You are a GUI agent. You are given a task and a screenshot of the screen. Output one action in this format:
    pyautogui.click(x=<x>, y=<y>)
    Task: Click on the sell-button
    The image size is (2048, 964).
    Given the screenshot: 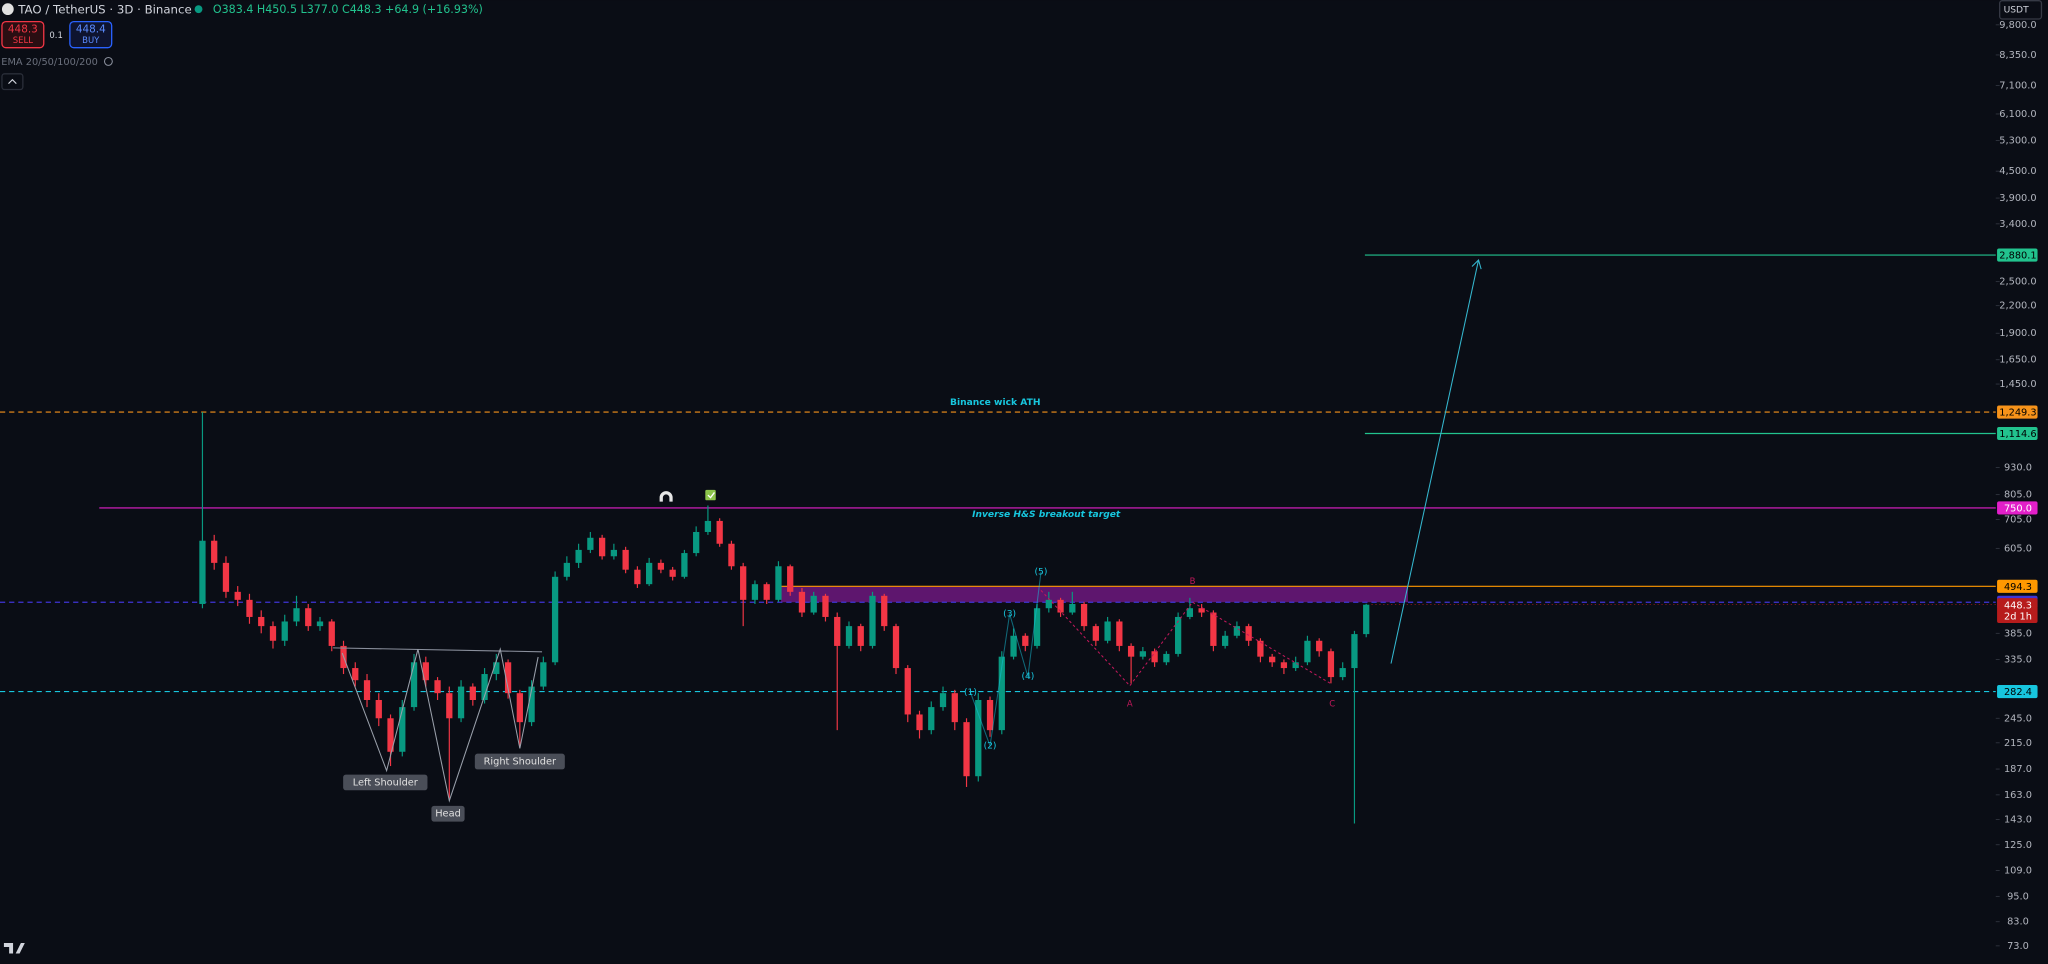 What is the action you would take?
    pyautogui.click(x=23, y=34)
    